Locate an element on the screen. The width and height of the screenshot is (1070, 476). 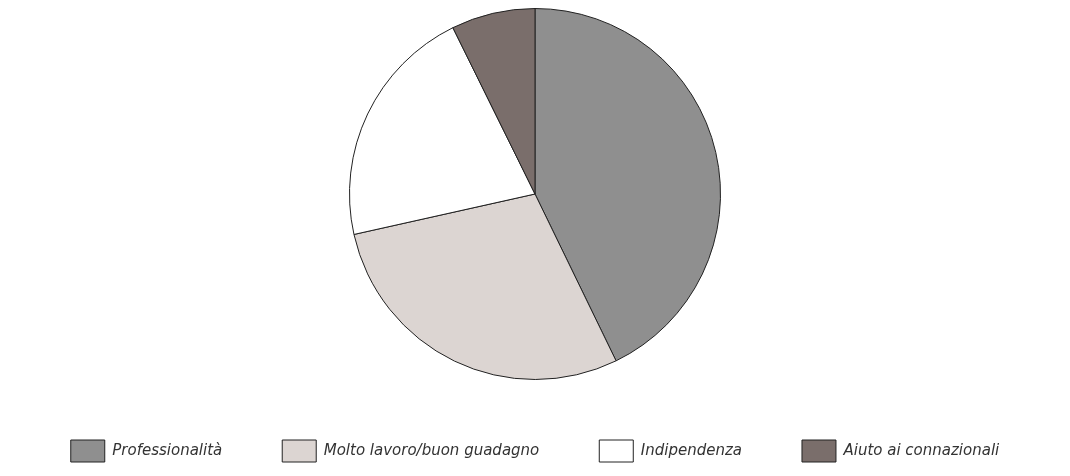
legend-label: Professionalità is located at coordinates (167, 449).